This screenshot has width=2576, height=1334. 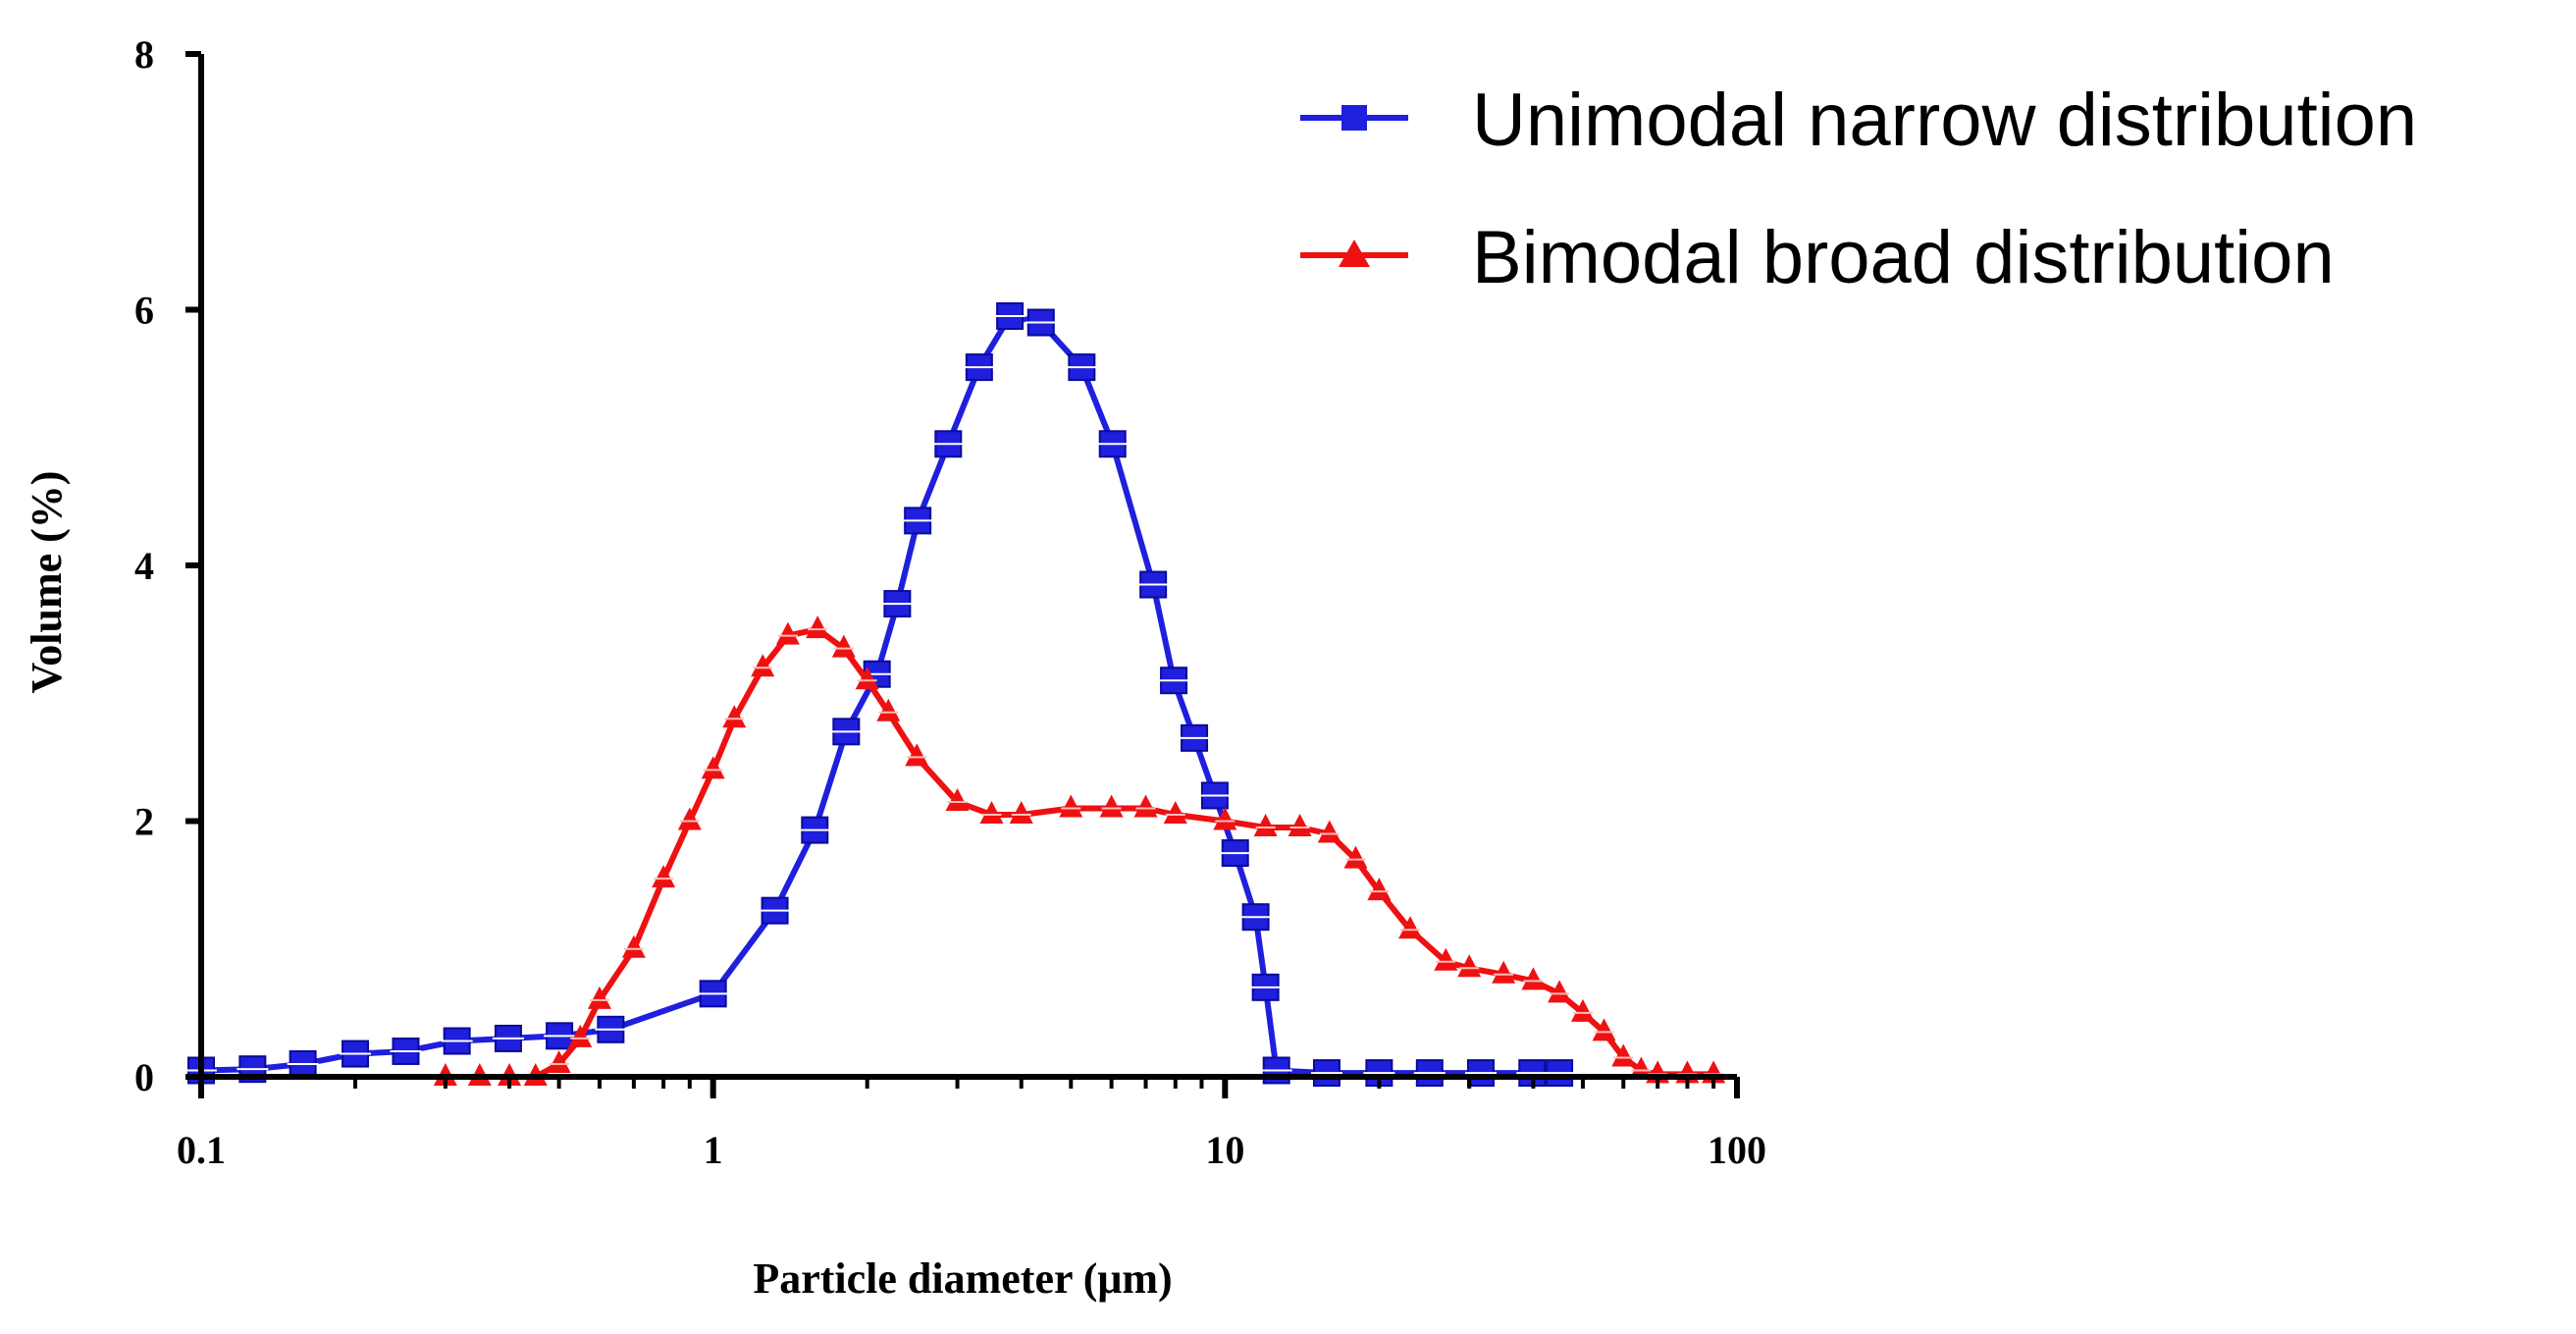 I want to click on y-tick-label: 6, so click(x=144, y=311).